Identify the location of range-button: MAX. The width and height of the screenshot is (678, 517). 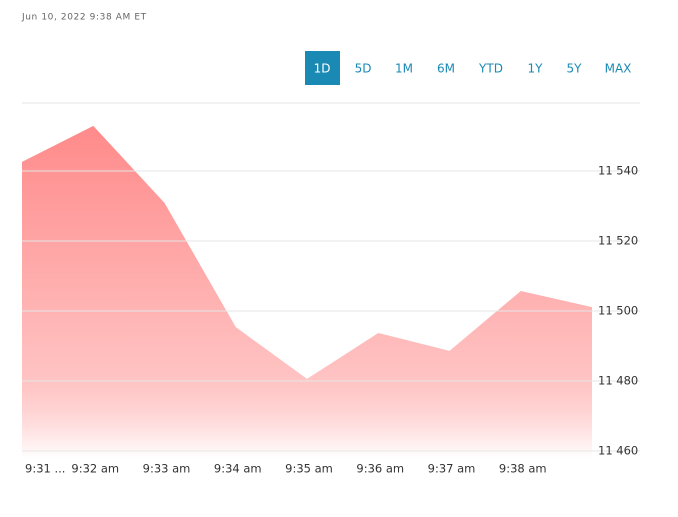
(618, 69).